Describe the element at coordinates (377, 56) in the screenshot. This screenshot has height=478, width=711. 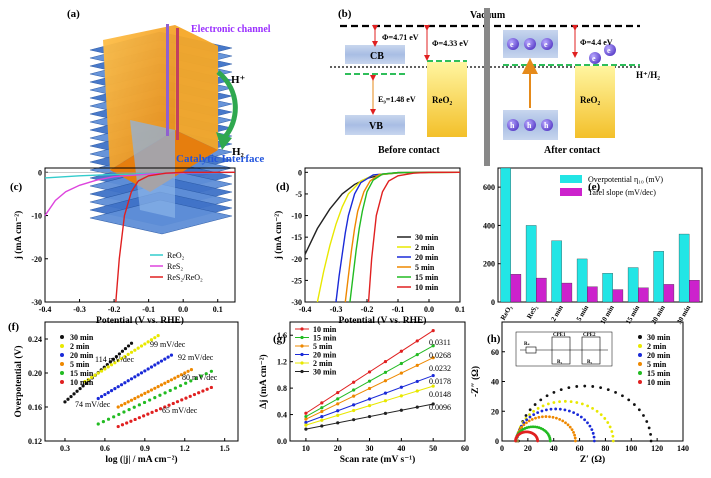
I see `cb-label: CB` at that location.